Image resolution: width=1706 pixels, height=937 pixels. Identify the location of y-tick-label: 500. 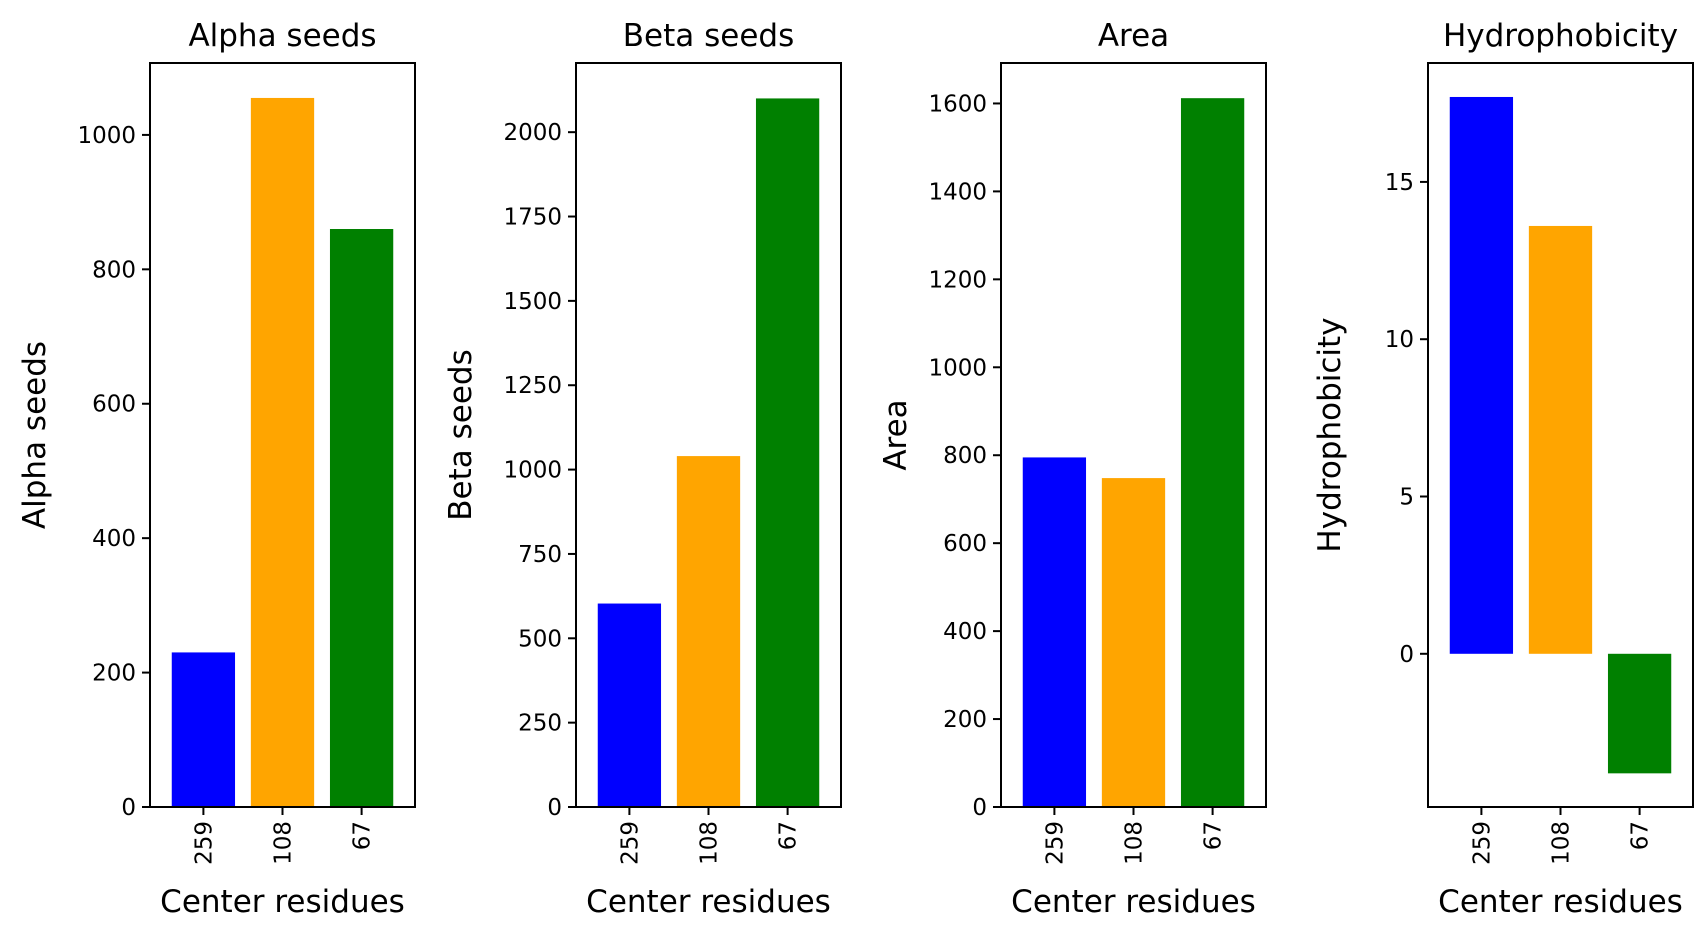
(540, 639).